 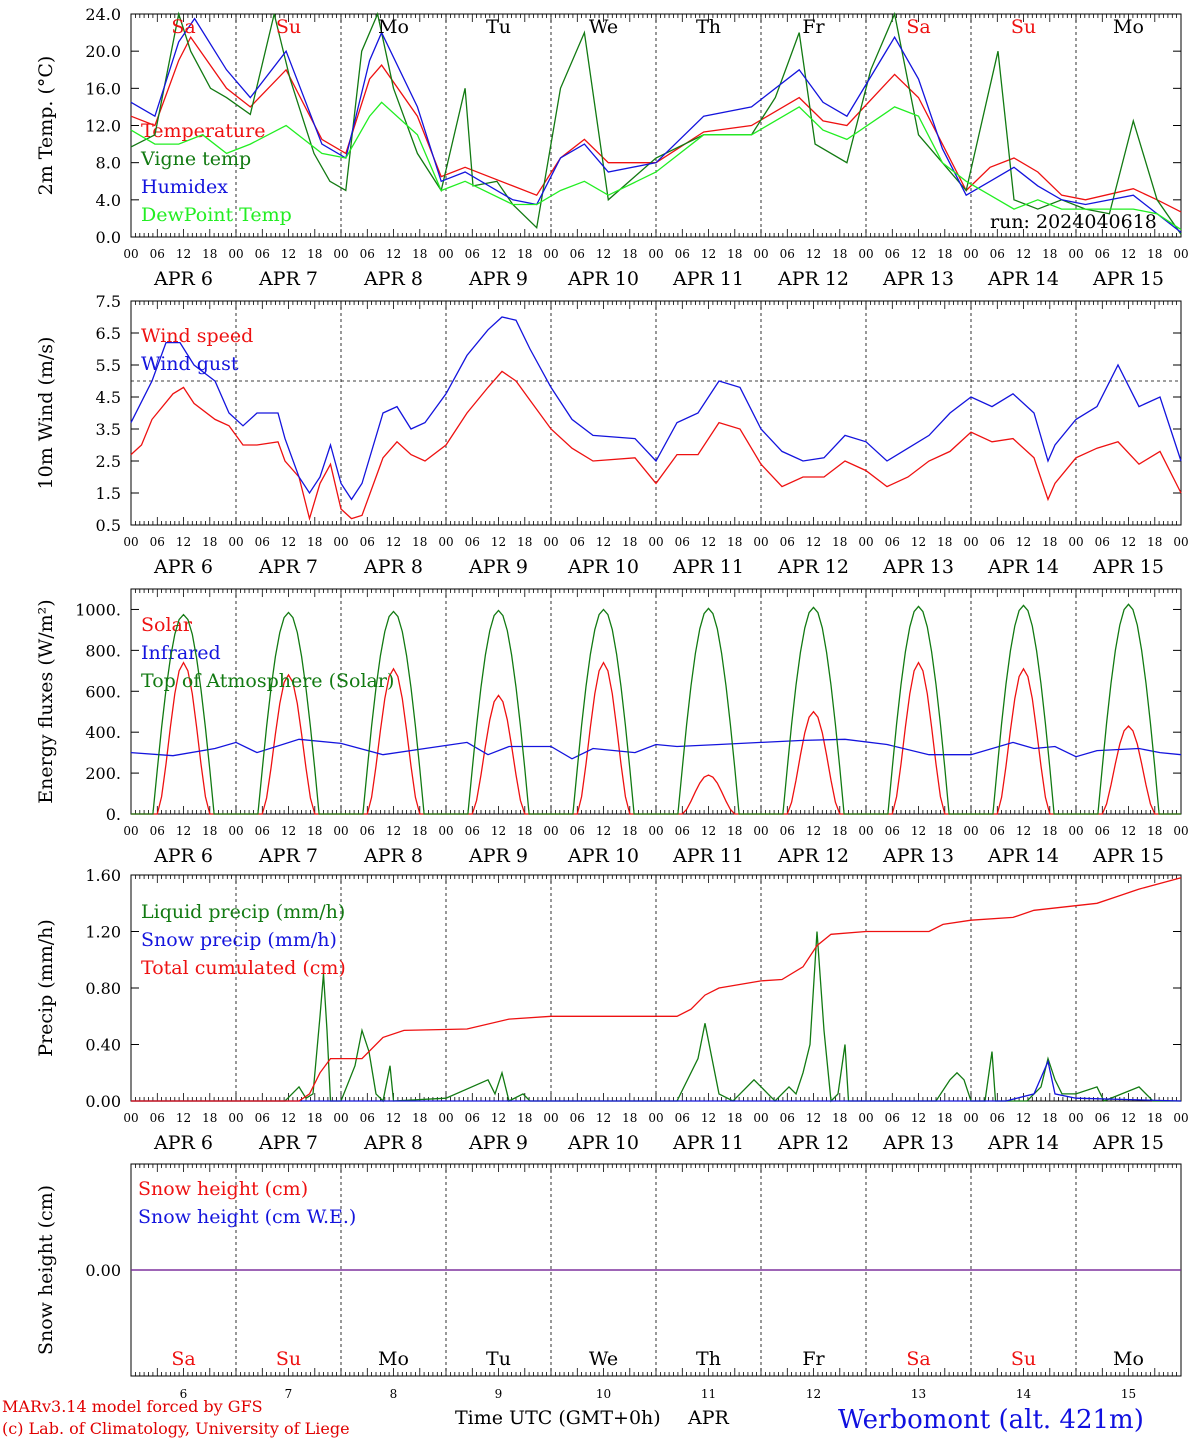 What do you see at coordinates (813, 27) in the screenshot?
I see `weekday-label: Fr` at bounding box center [813, 27].